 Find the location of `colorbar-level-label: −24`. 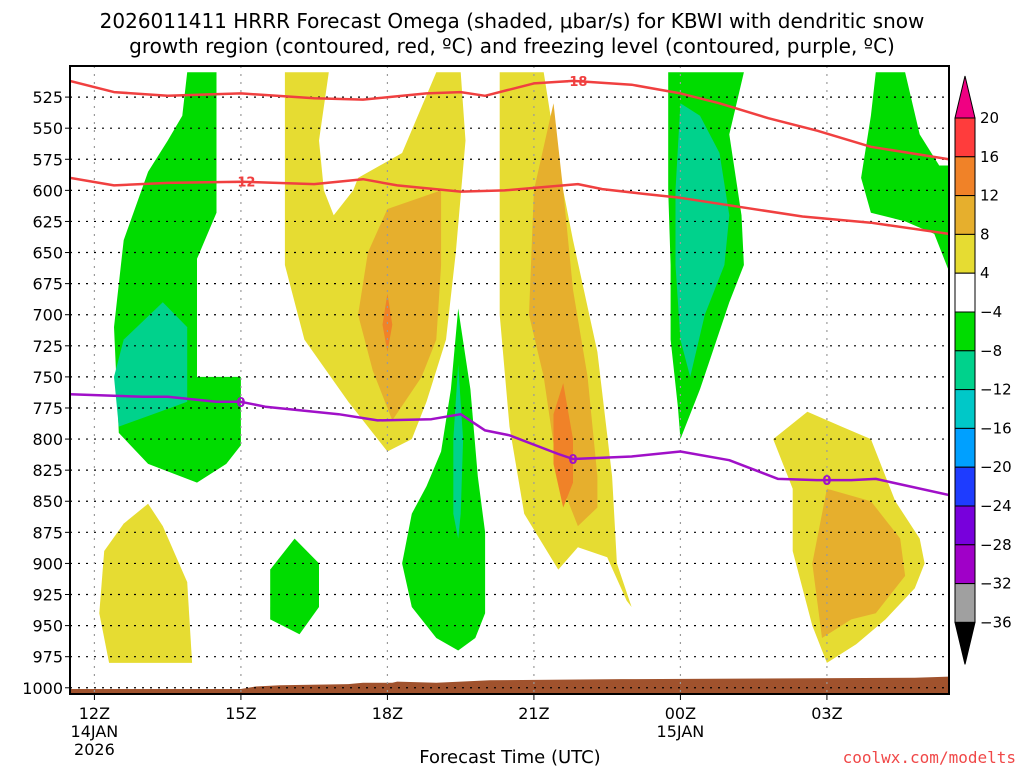

colorbar-level-label: −24 is located at coordinates (996, 506).